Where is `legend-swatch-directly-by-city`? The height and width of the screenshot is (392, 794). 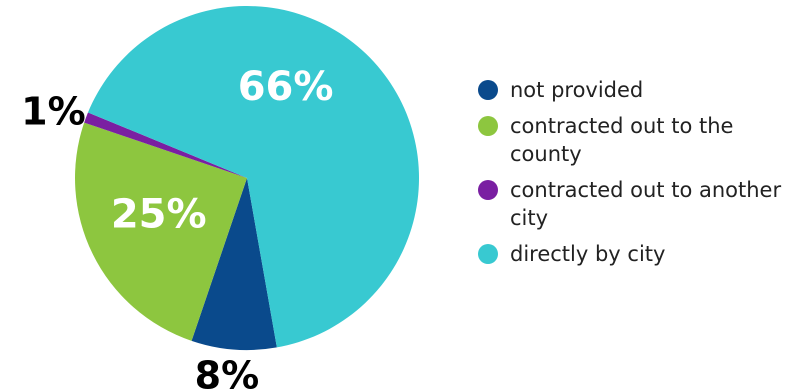
legend-swatch-directly-by-city is located at coordinates (488, 254).